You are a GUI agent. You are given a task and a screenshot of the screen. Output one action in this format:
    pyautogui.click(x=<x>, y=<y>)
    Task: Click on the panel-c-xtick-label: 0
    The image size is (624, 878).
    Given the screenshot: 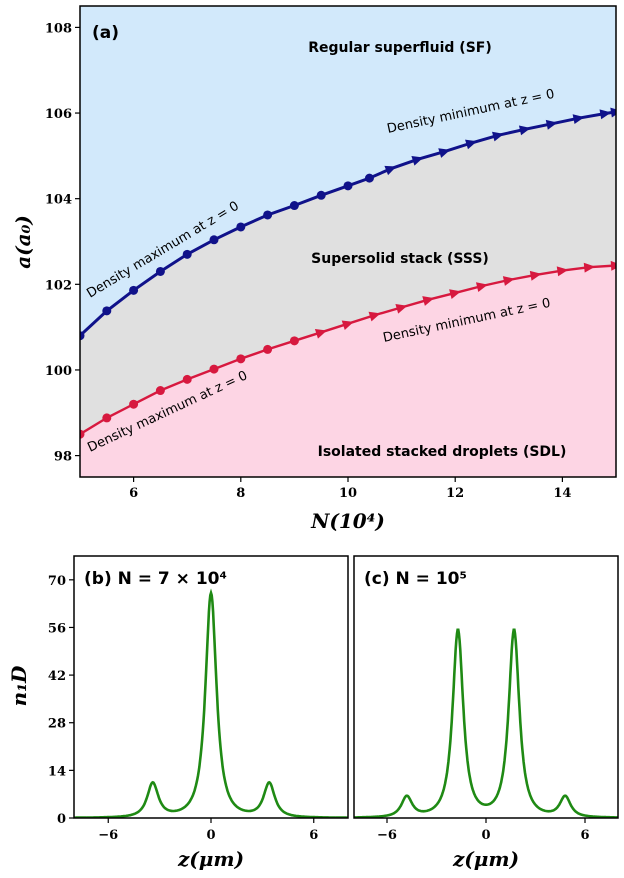 What is the action you would take?
    pyautogui.click(x=485, y=835)
    